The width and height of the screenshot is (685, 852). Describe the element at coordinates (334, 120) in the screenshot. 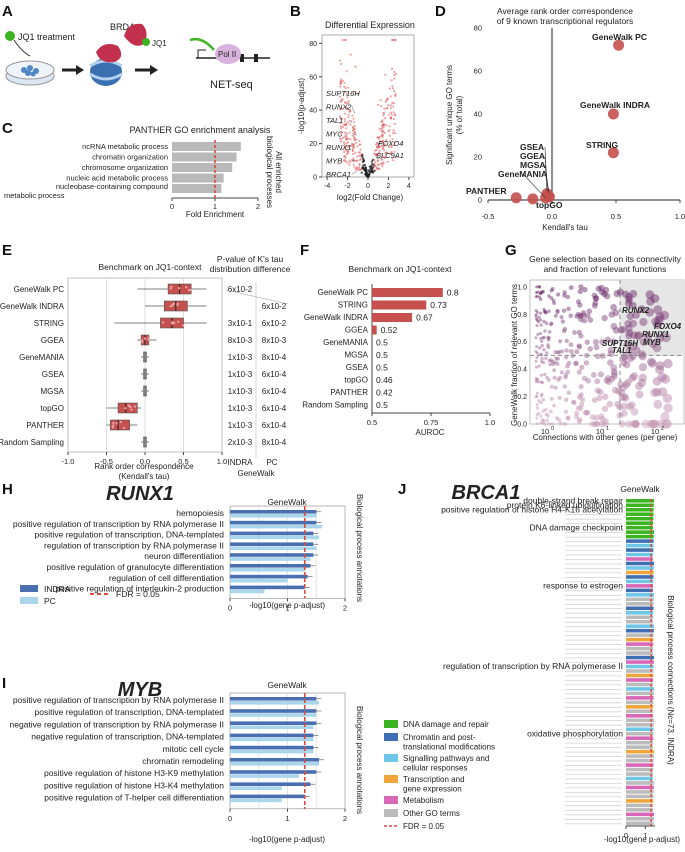

I see `gene-label-tal1: TAL1` at that location.